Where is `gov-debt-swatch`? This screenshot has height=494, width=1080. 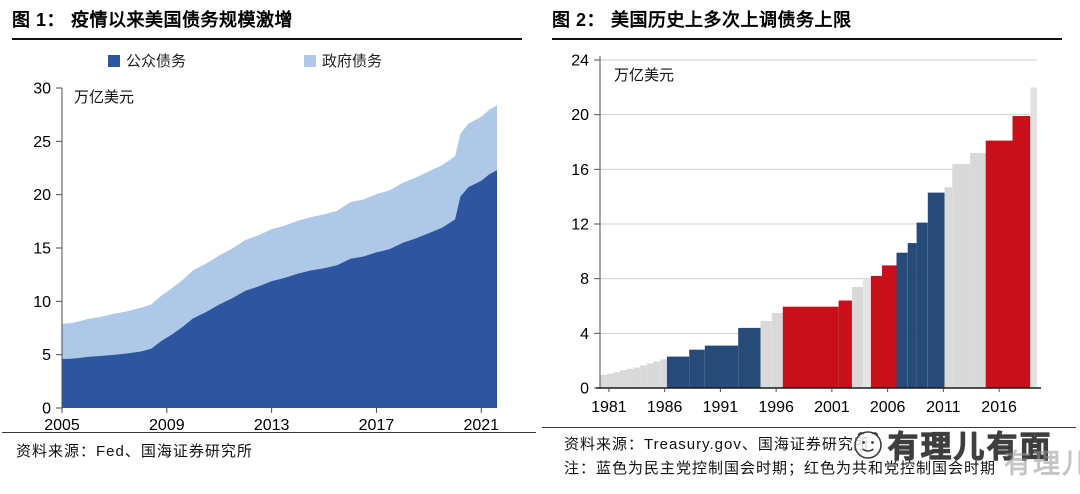
gov-debt-swatch is located at coordinates (310, 60).